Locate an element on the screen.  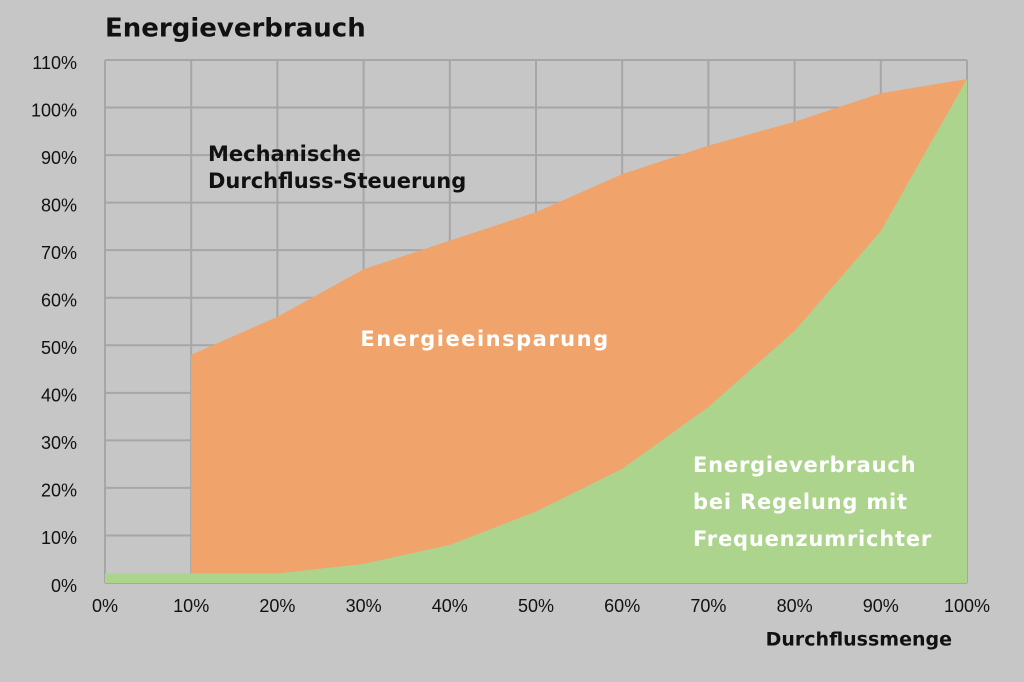
y-tick-label: 50% is located at coordinates (59, 348).